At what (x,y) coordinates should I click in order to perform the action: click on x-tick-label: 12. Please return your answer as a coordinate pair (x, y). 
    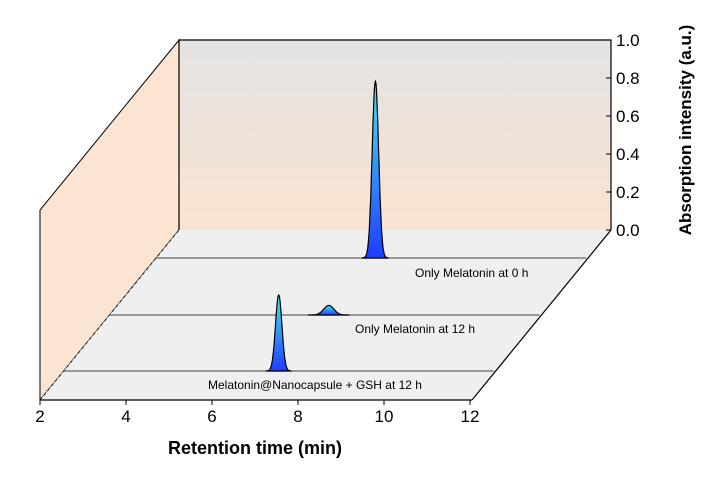
    Looking at the image, I should click on (470, 416).